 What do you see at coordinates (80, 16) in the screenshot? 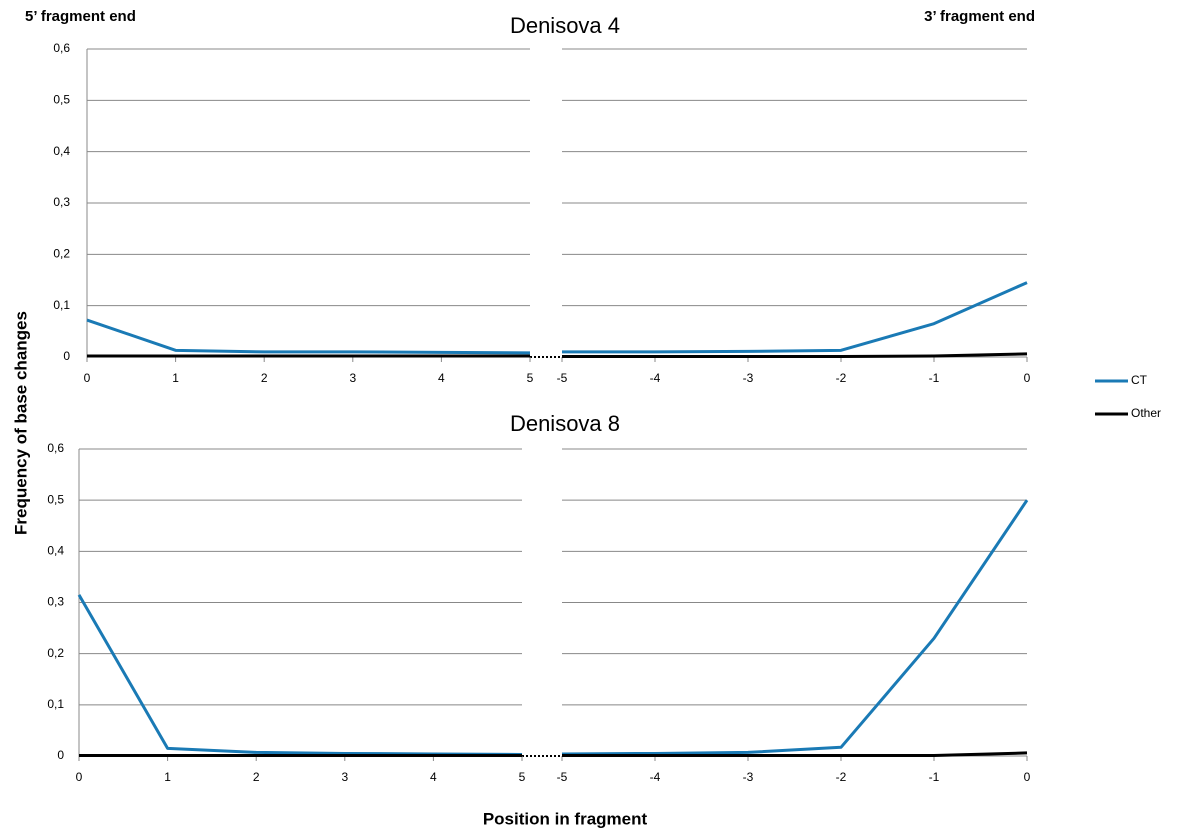
I see `left-end-label: 5’ fragment end` at bounding box center [80, 16].